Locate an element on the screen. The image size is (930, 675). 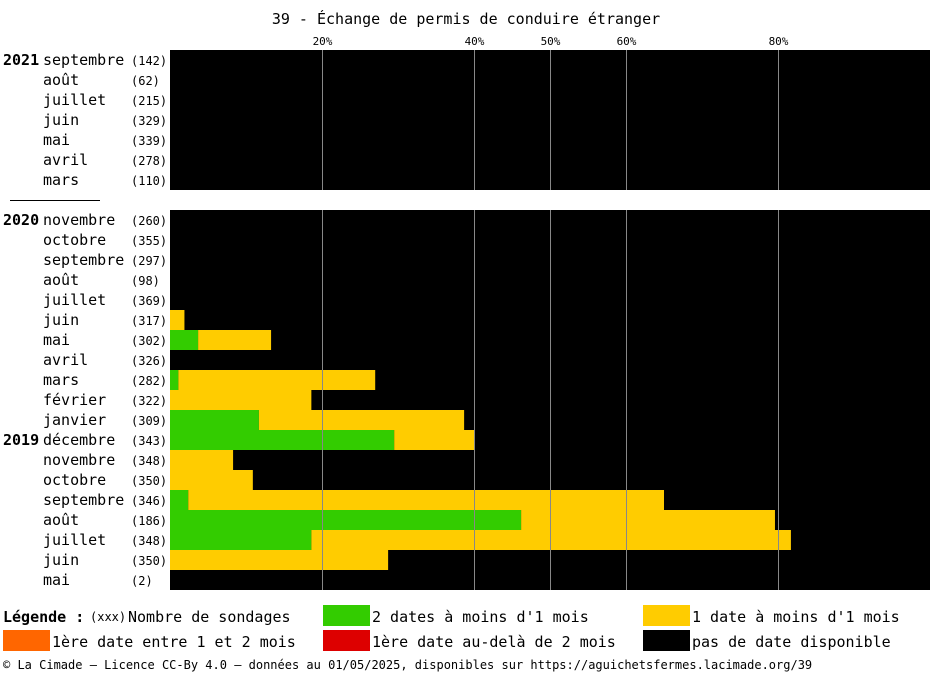
legend-green-label: 2 dates à moins d'1 mois is located at coordinates (480, 617).